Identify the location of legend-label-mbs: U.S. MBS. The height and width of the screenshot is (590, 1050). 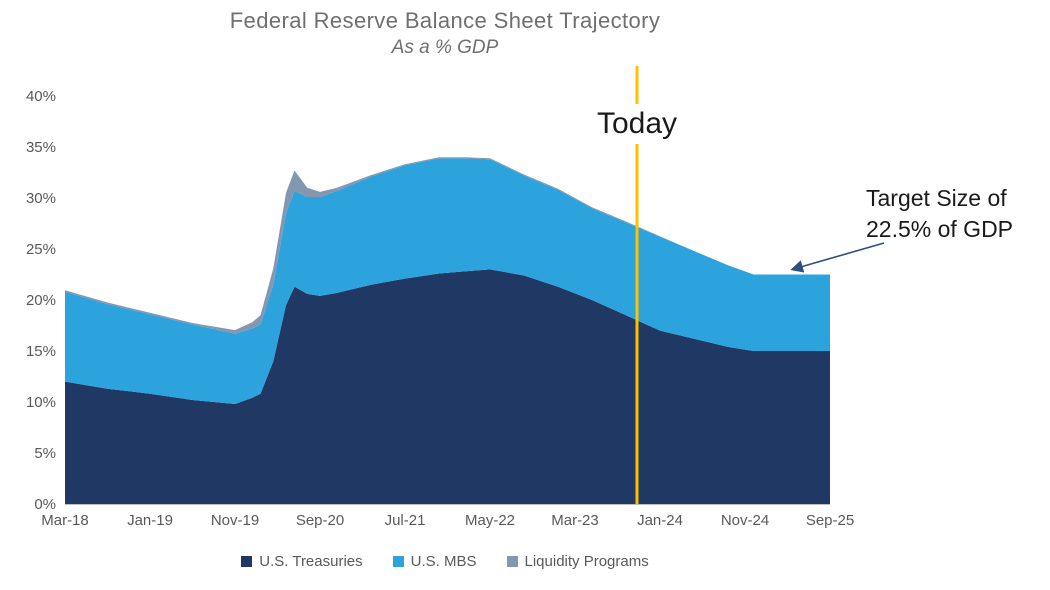
(443, 561).